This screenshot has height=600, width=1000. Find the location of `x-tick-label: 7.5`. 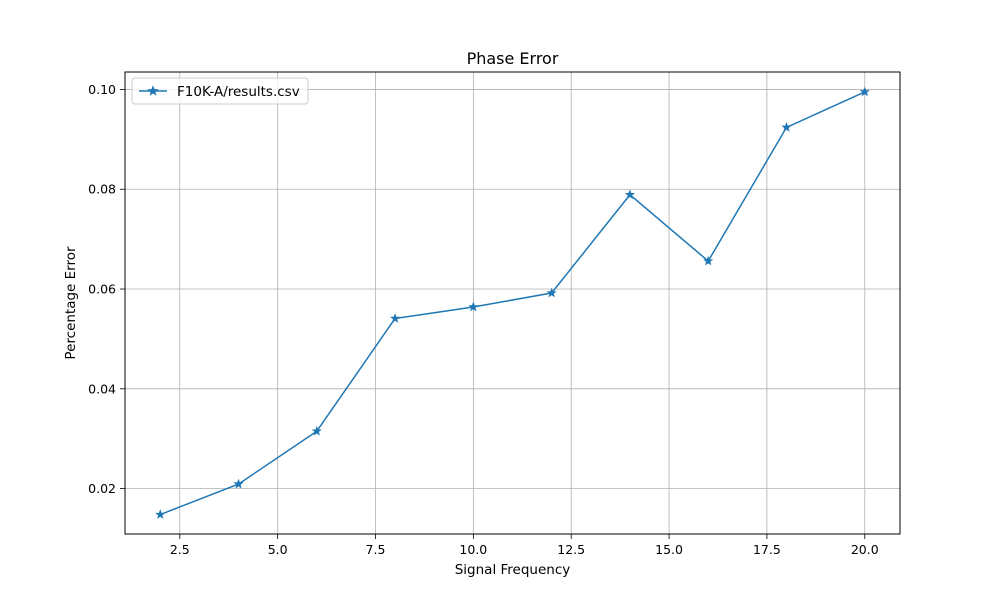

x-tick-label: 7.5 is located at coordinates (376, 549).